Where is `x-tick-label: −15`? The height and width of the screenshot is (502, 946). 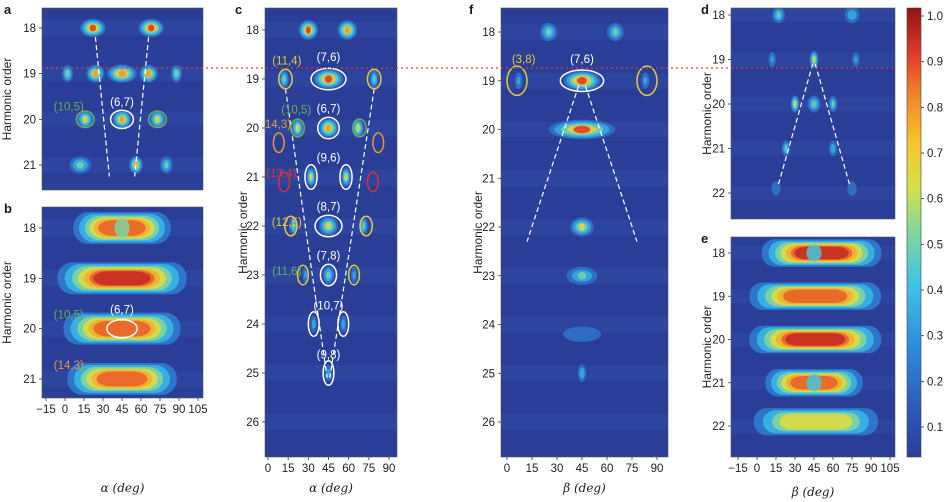 x-tick-label: −15 is located at coordinates (46, 410).